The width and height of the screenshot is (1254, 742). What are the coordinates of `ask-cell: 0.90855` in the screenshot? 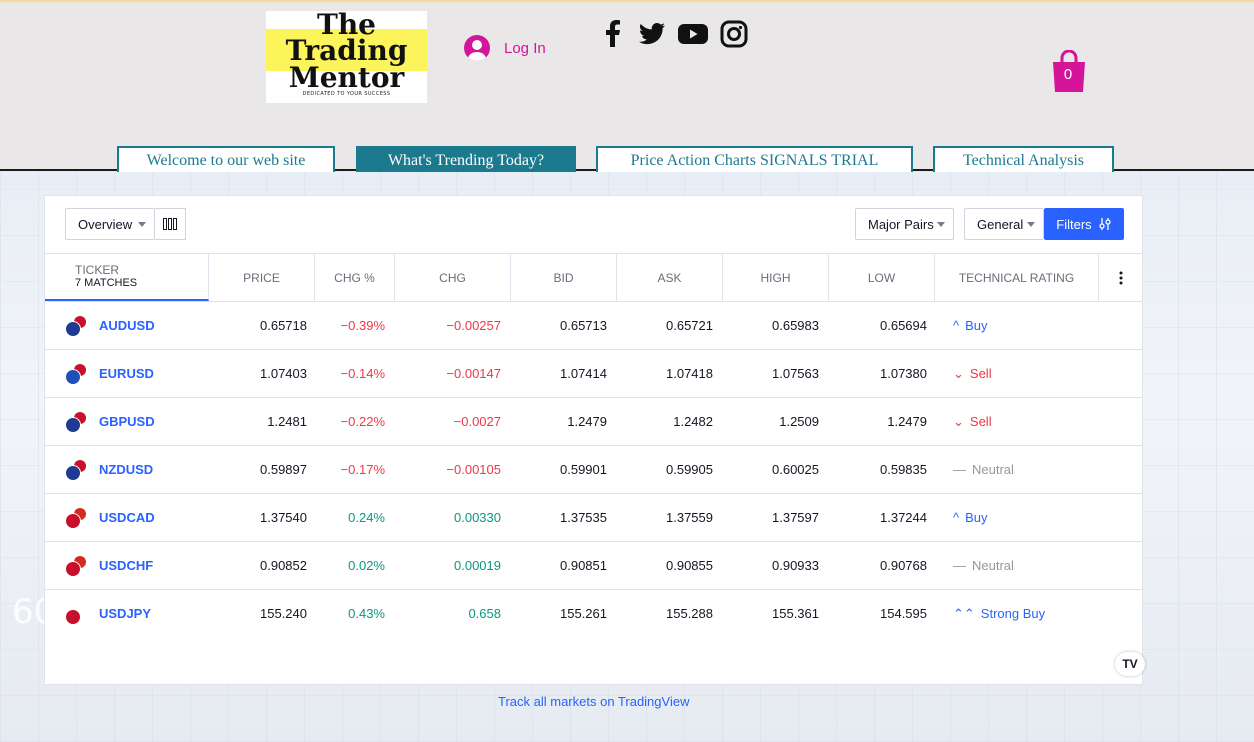 It's located at (689, 565).